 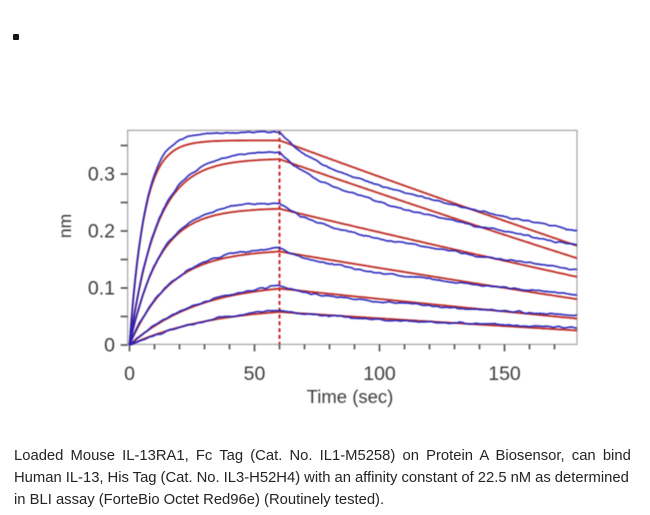 What do you see at coordinates (504, 374) in the screenshot?
I see `svg-text: 150` at bounding box center [504, 374].